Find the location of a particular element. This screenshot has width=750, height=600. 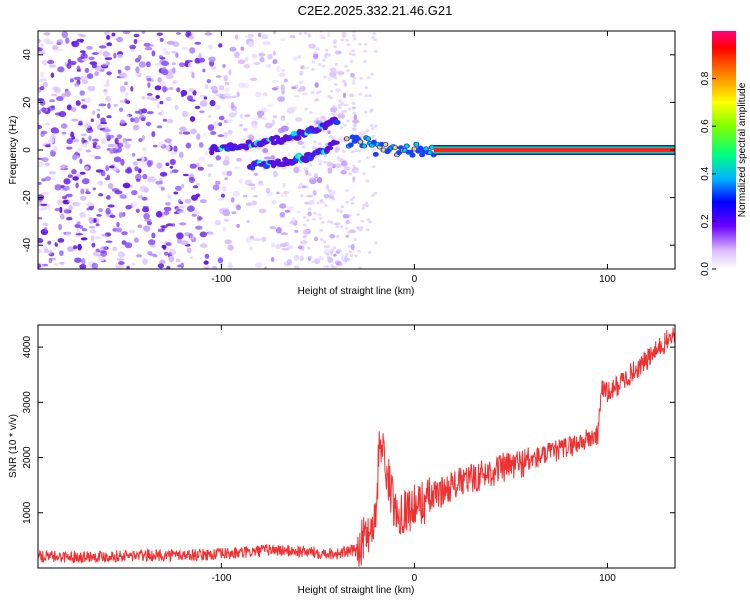

spectrogram-ytick-label: -40 is located at coordinates (27, 245).